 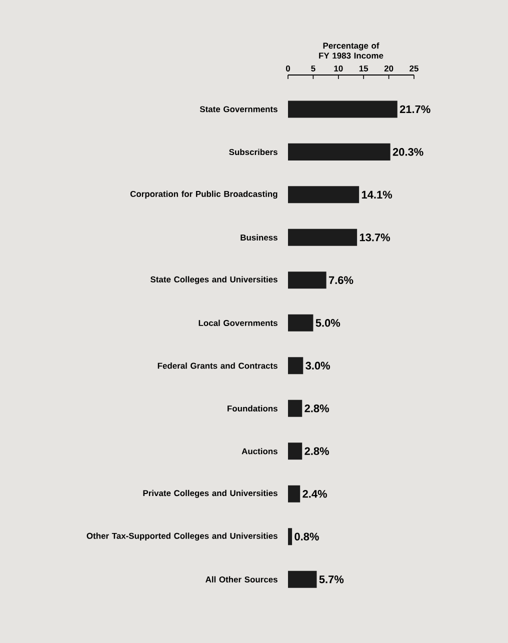 What do you see at coordinates (238, 323) in the screenshot?
I see `y-tick-label: Local Governments` at bounding box center [238, 323].